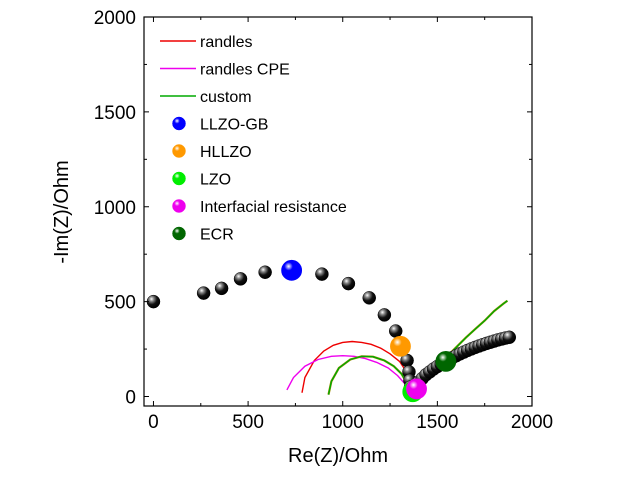 This screenshot has height=480, width=640. What do you see at coordinates (532, 422) in the screenshot?
I see `x-tick-label: 2000` at bounding box center [532, 422].